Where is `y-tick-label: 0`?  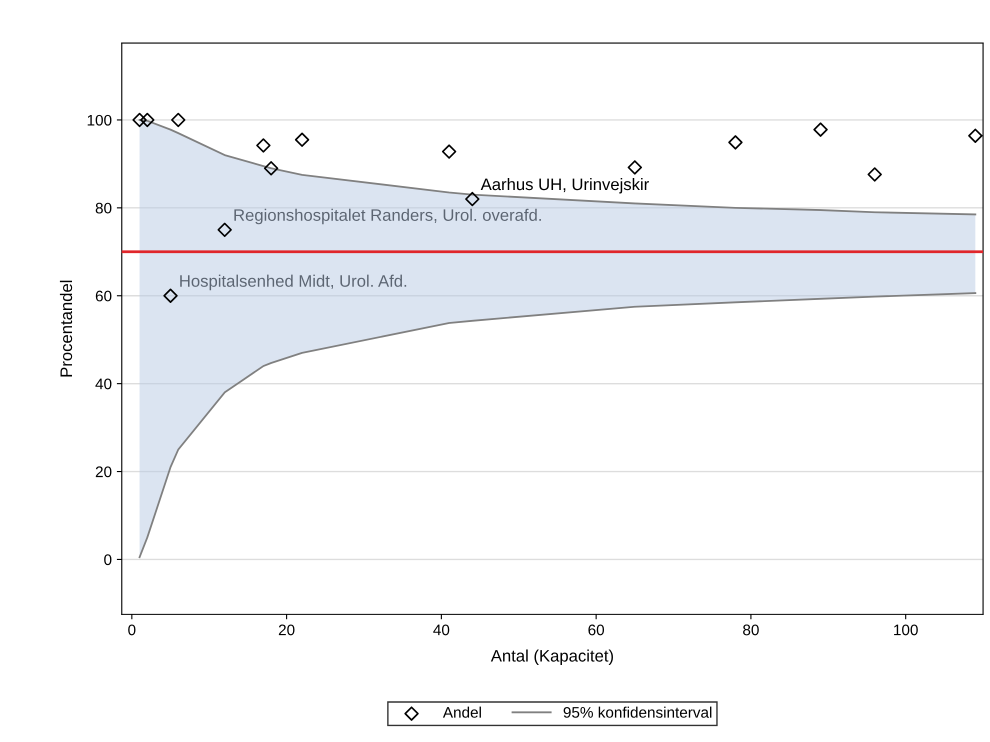
y-tick-label: 0 is located at coordinates (108, 560).